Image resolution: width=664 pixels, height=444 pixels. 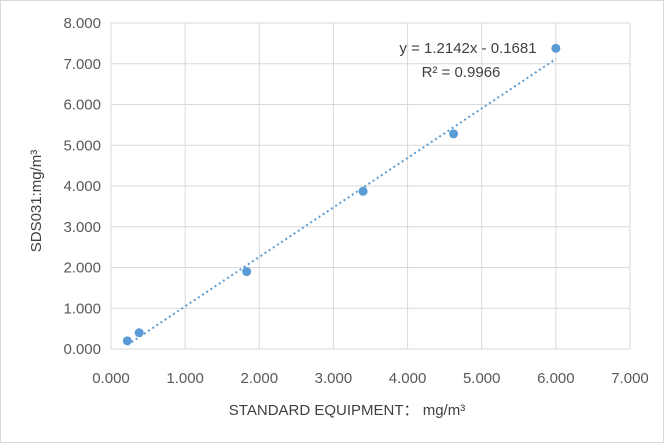 I want to click on y-tick-label: 7.000, so click(x=82, y=64).